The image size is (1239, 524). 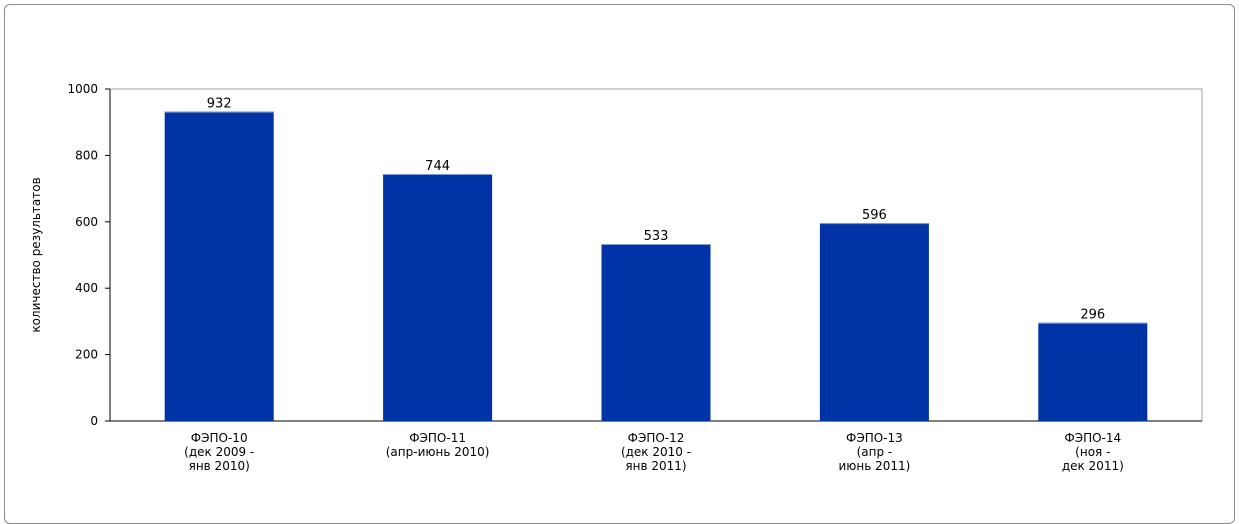 What do you see at coordinates (1093, 466) in the screenshot?
I see `x-category-label-line: дек 2011)` at bounding box center [1093, 466].